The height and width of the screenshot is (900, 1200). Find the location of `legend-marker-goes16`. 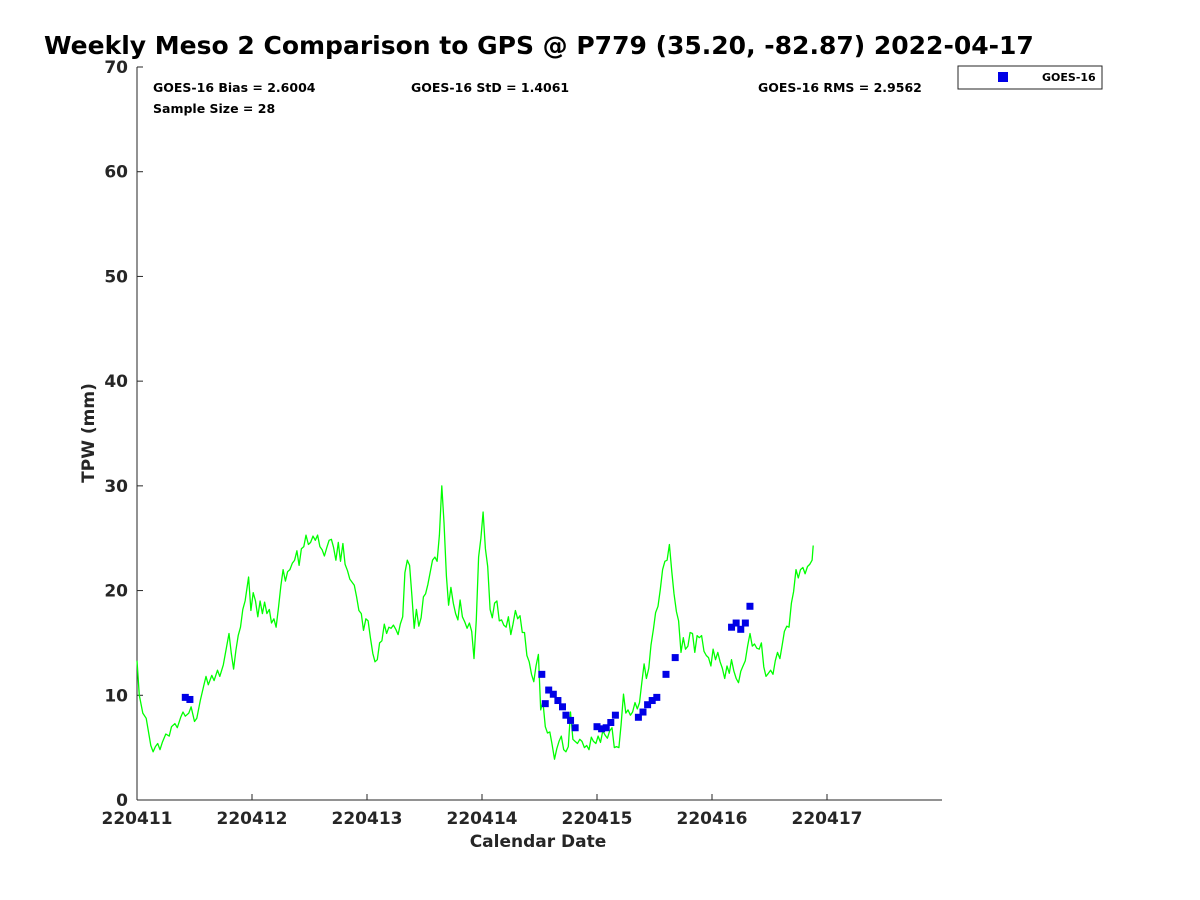

legend-marker-goes16 is located at coordinates (1003, 77).